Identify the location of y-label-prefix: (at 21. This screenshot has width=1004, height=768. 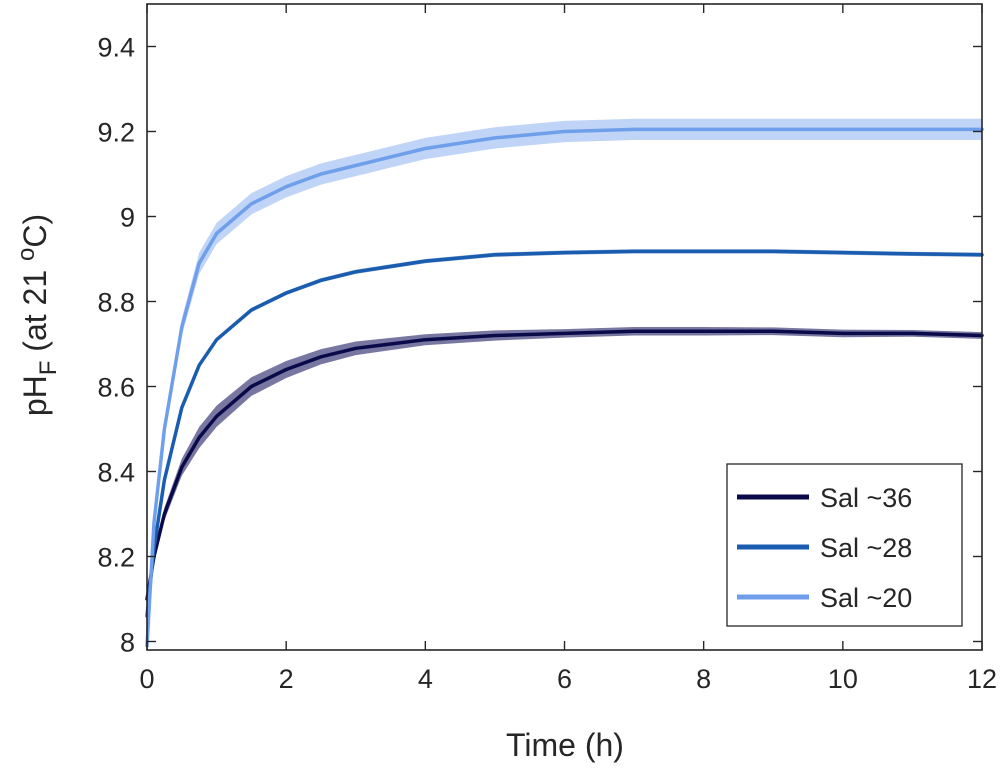
(35, 311).